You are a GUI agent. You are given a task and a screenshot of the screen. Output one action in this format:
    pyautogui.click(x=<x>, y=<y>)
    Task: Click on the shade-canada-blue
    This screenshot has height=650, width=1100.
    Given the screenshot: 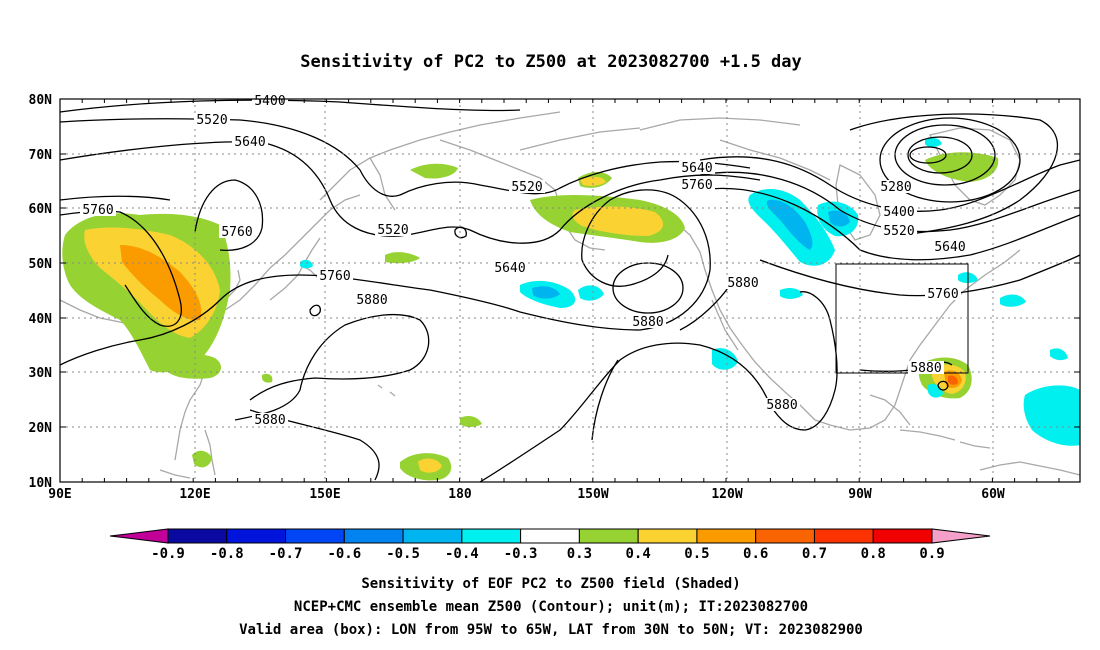 What is the action you would take?
    pyautogui.click(x=789, y=224)
    